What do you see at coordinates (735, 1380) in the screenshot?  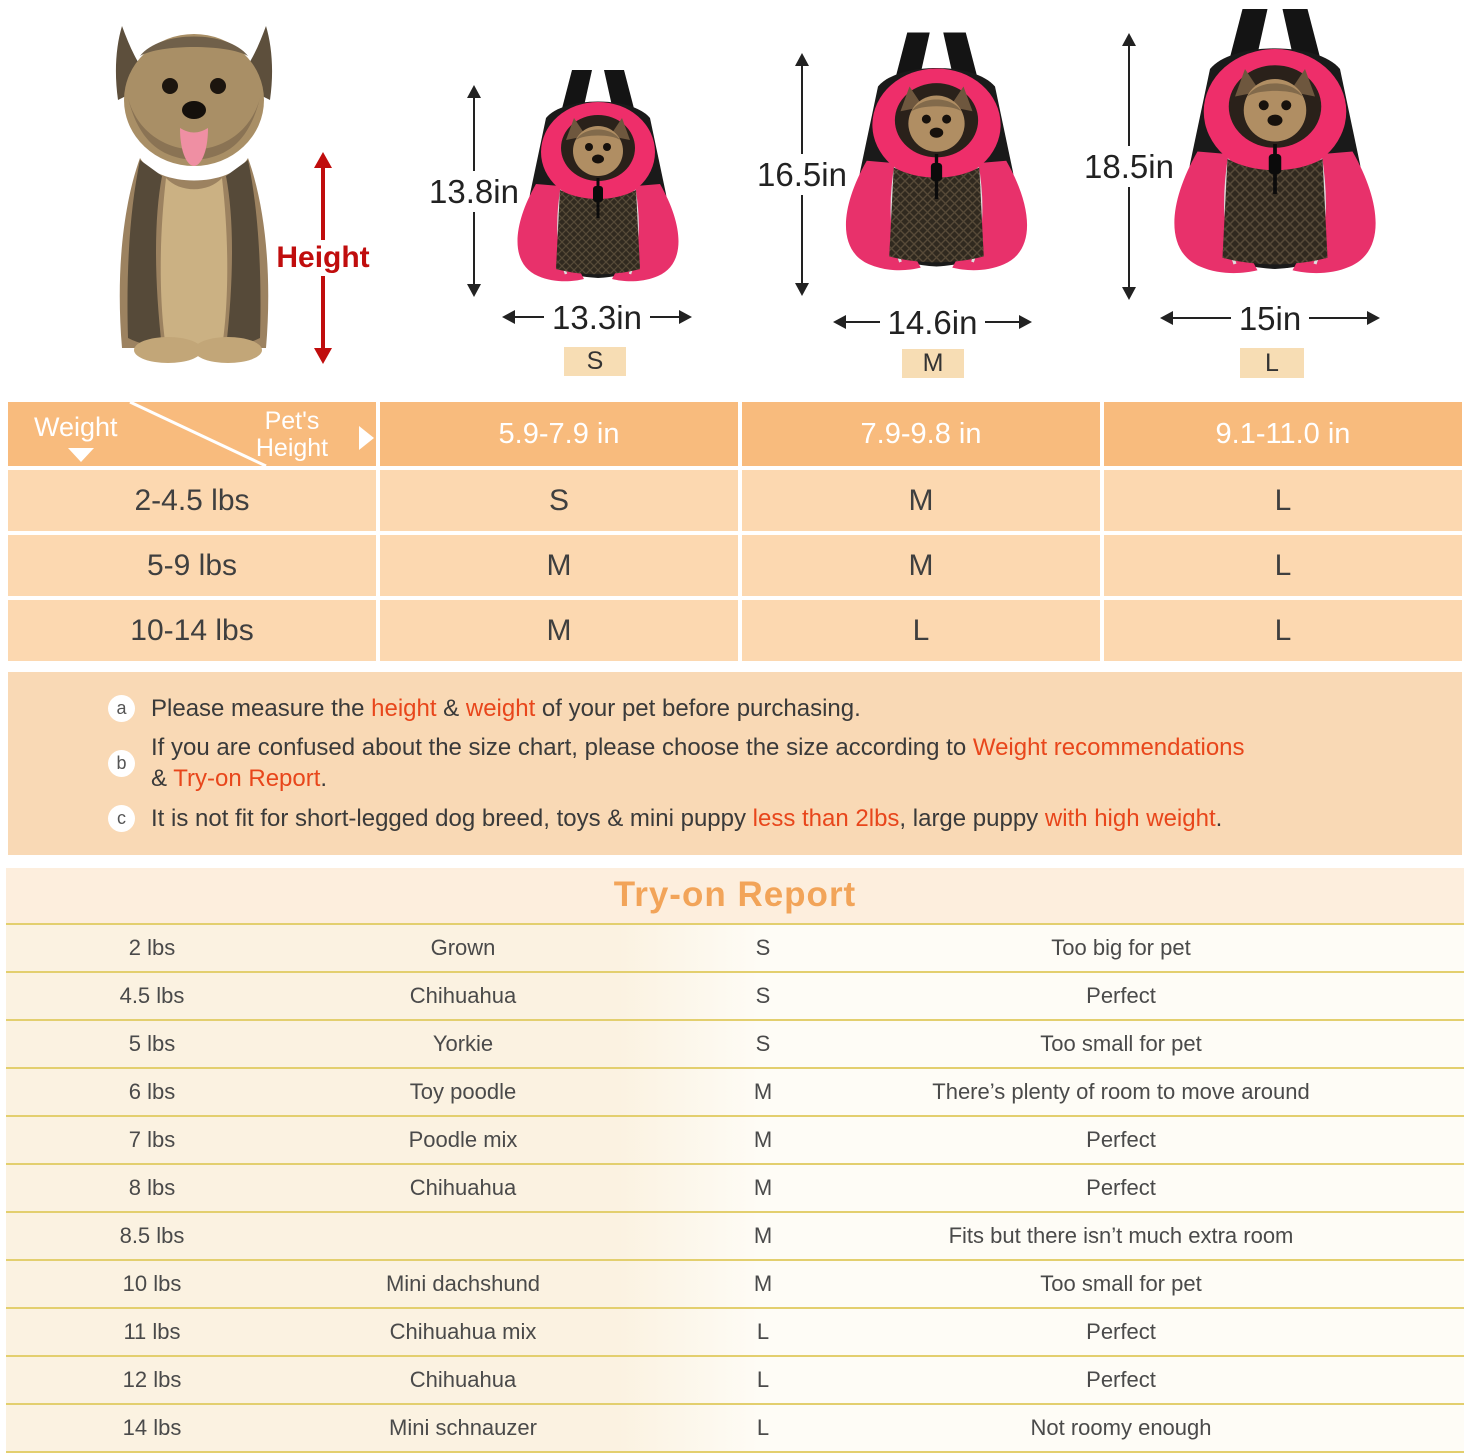 I see `tryon-row: 12 lbs Chihuahua L Perfect` at bounding box center [735, 1380].